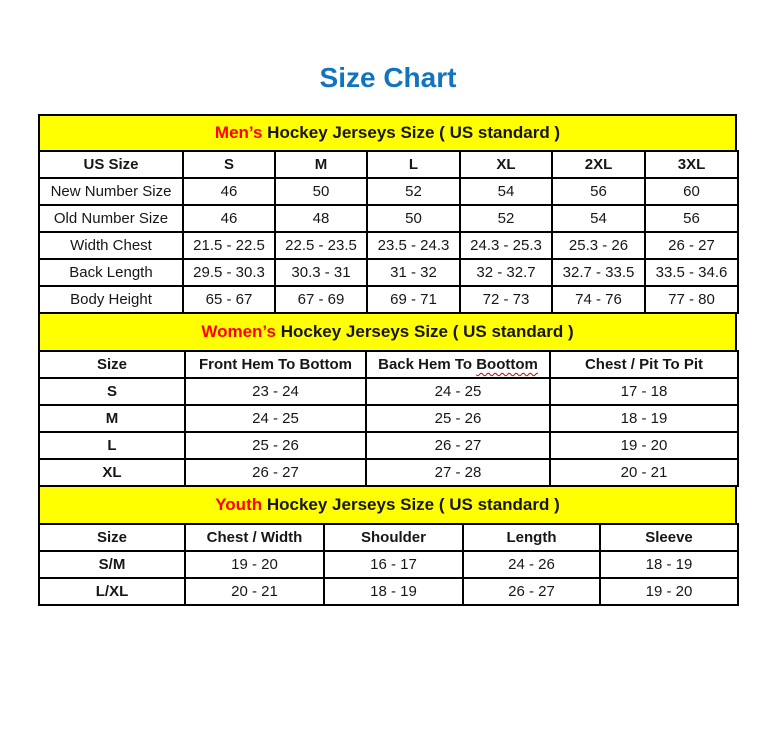 This screenshot has width=776, height=754. I want to click on data-cell: 29.5 - 30.3, so click(229, 272).